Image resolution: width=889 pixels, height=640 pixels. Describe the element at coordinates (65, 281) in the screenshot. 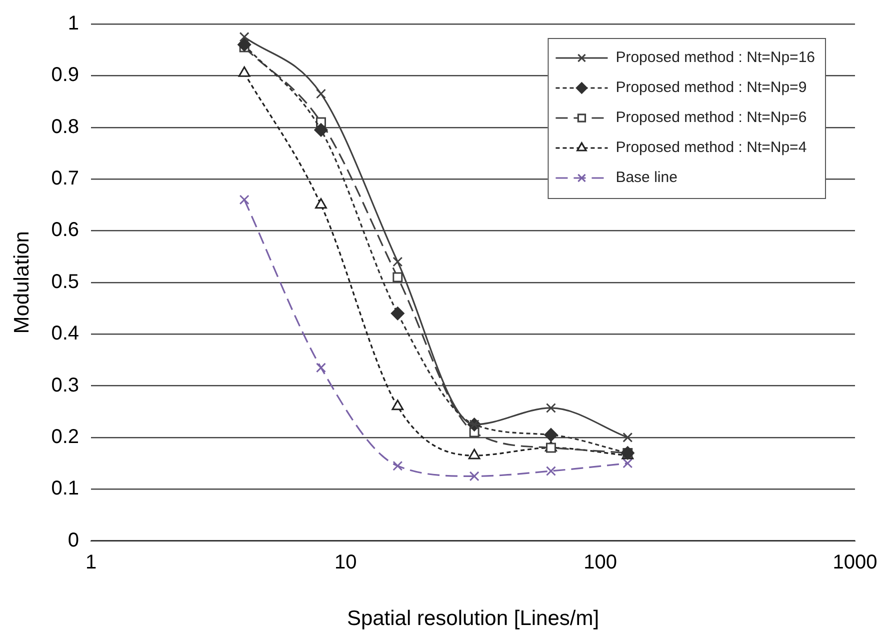

I see `y-tick-label: 0.5` at that location.